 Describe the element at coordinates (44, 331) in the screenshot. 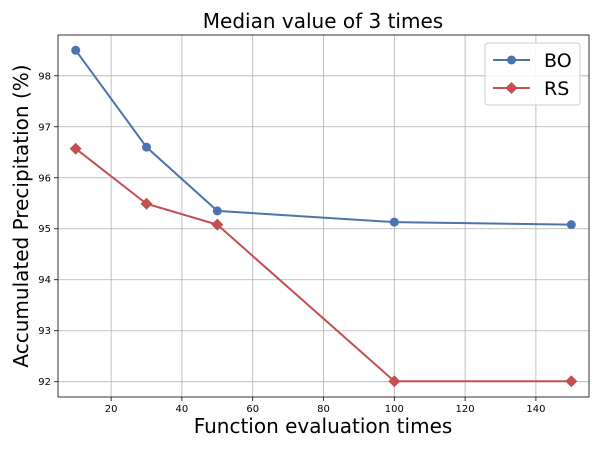

I see `y-tick-label: 93` at that location.